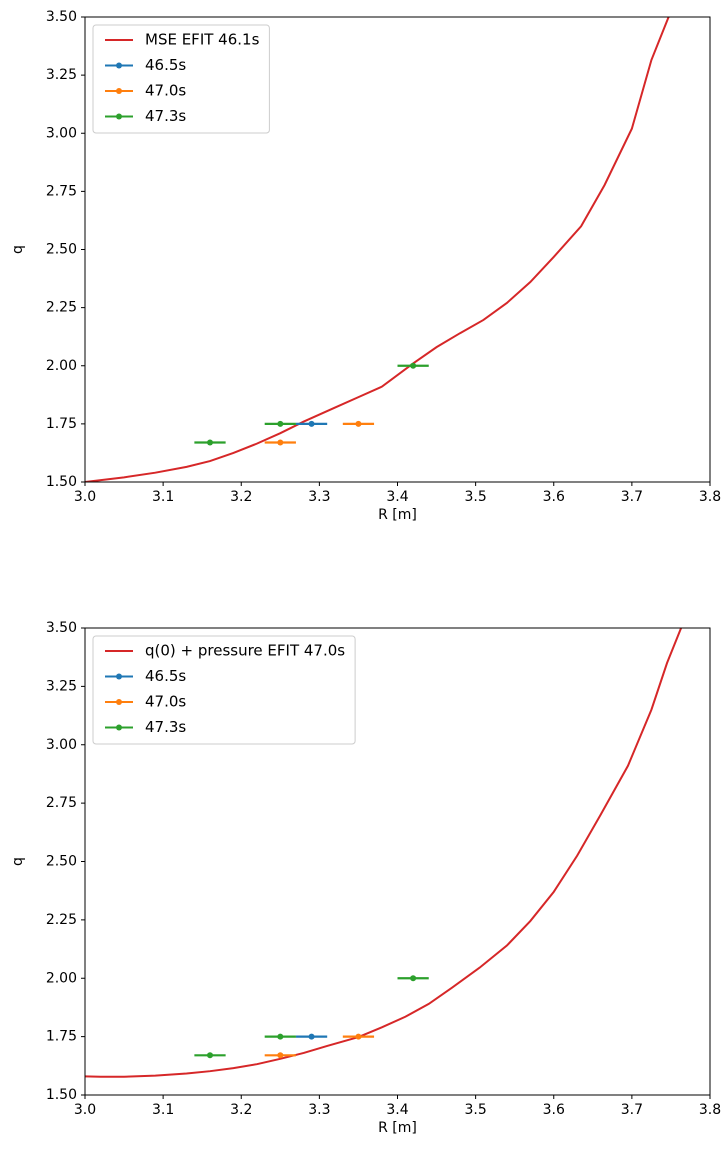  Describe the element at coordinates (245, 651) in the screenshot. I see `legend-label: q(0) + pressure EFIT 47.0s` at that location.